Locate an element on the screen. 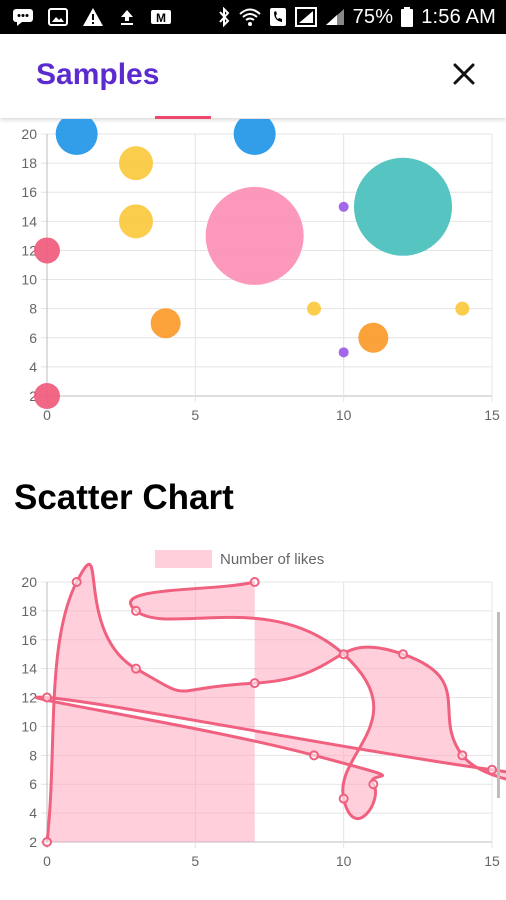 The image size is (506, 900). tab-indicator is located at coordinates (183, 117).